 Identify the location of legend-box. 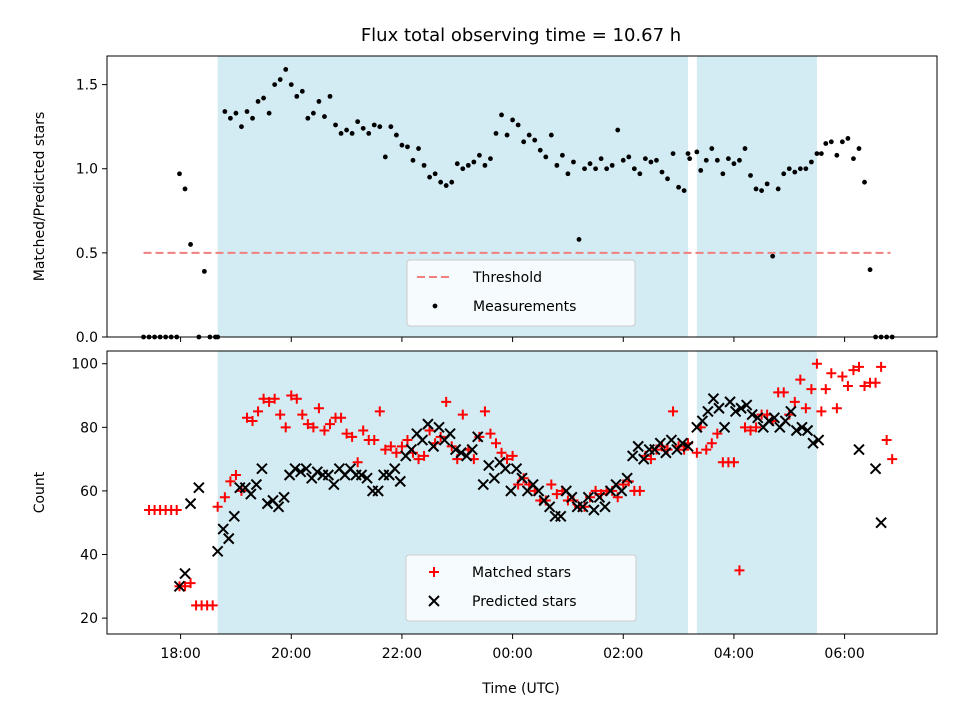
(521, 293).